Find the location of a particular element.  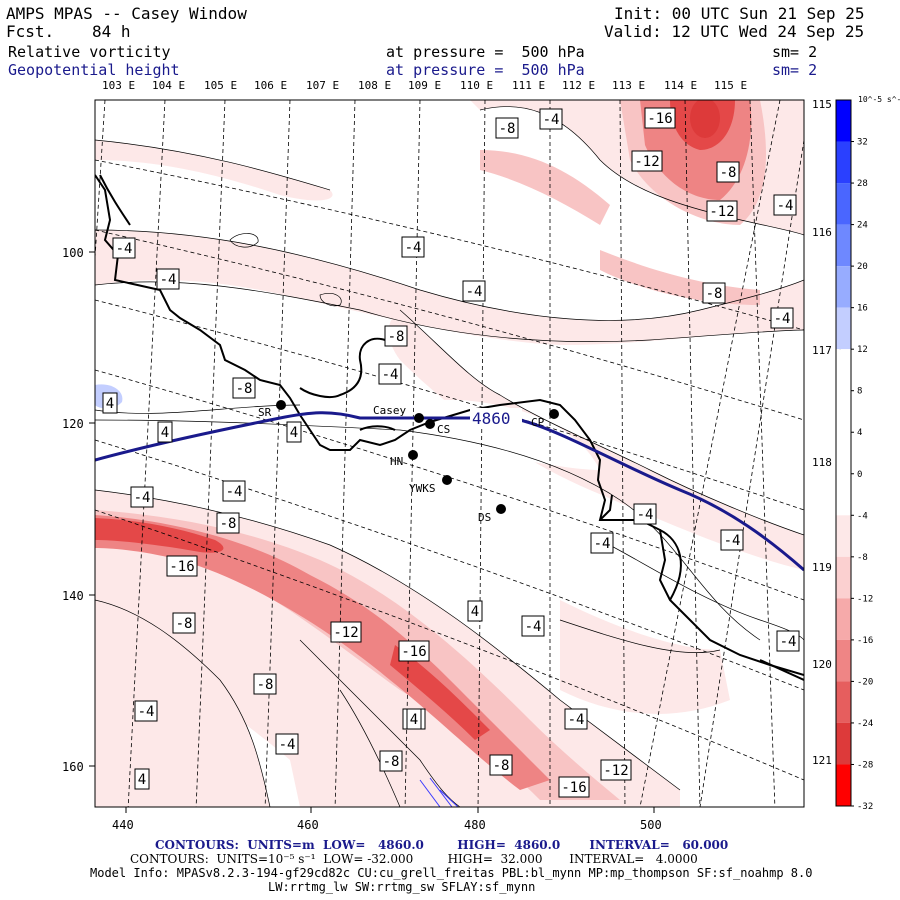

forecast-label: Fcst. is located at coordinates (30, 31).